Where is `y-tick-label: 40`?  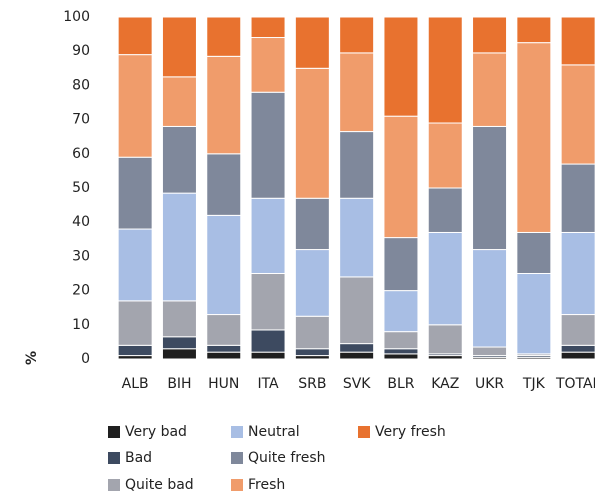
y-tick-label: 40 is located at coordinates (81, 222).